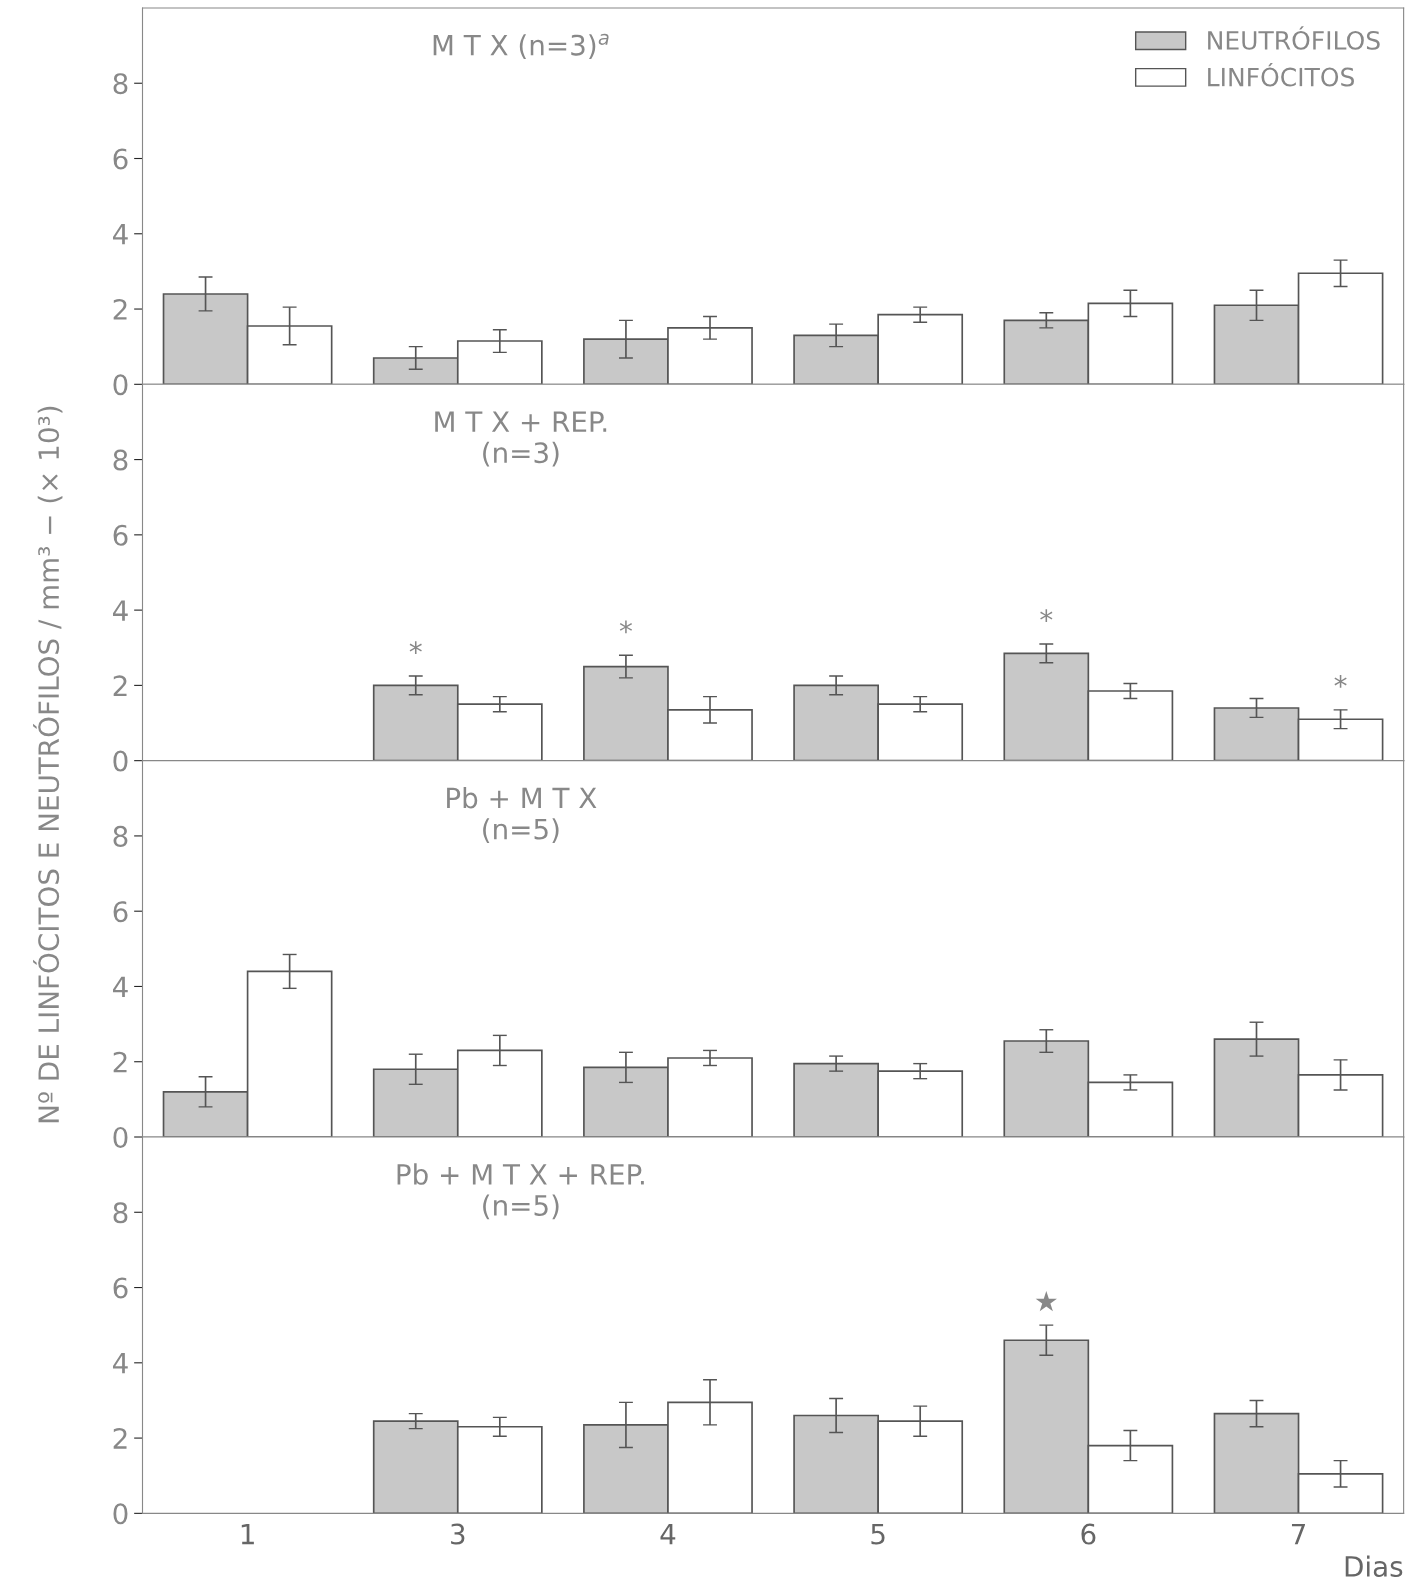  What do you see at coordinates (1374, 1566) in the screenshot?
I see `x-axis-title: Dias` at bounding box center [1374, 1566].